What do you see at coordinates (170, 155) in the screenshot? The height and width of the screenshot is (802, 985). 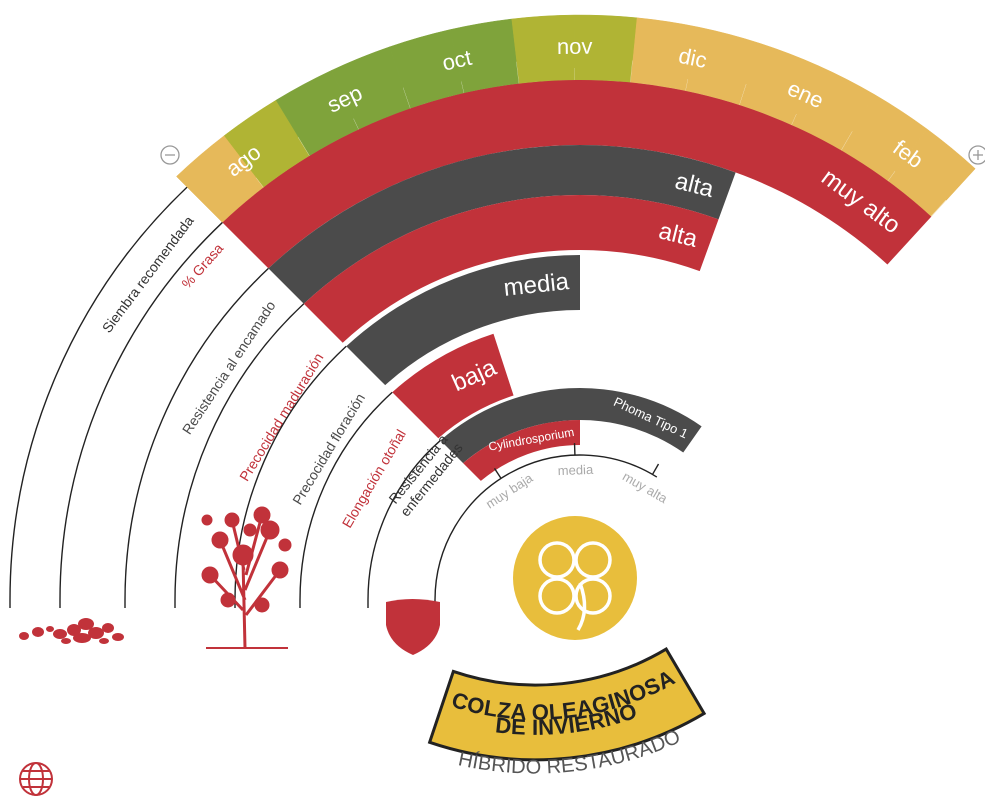 I see `minus-icon` at bounding box center [170, 155].